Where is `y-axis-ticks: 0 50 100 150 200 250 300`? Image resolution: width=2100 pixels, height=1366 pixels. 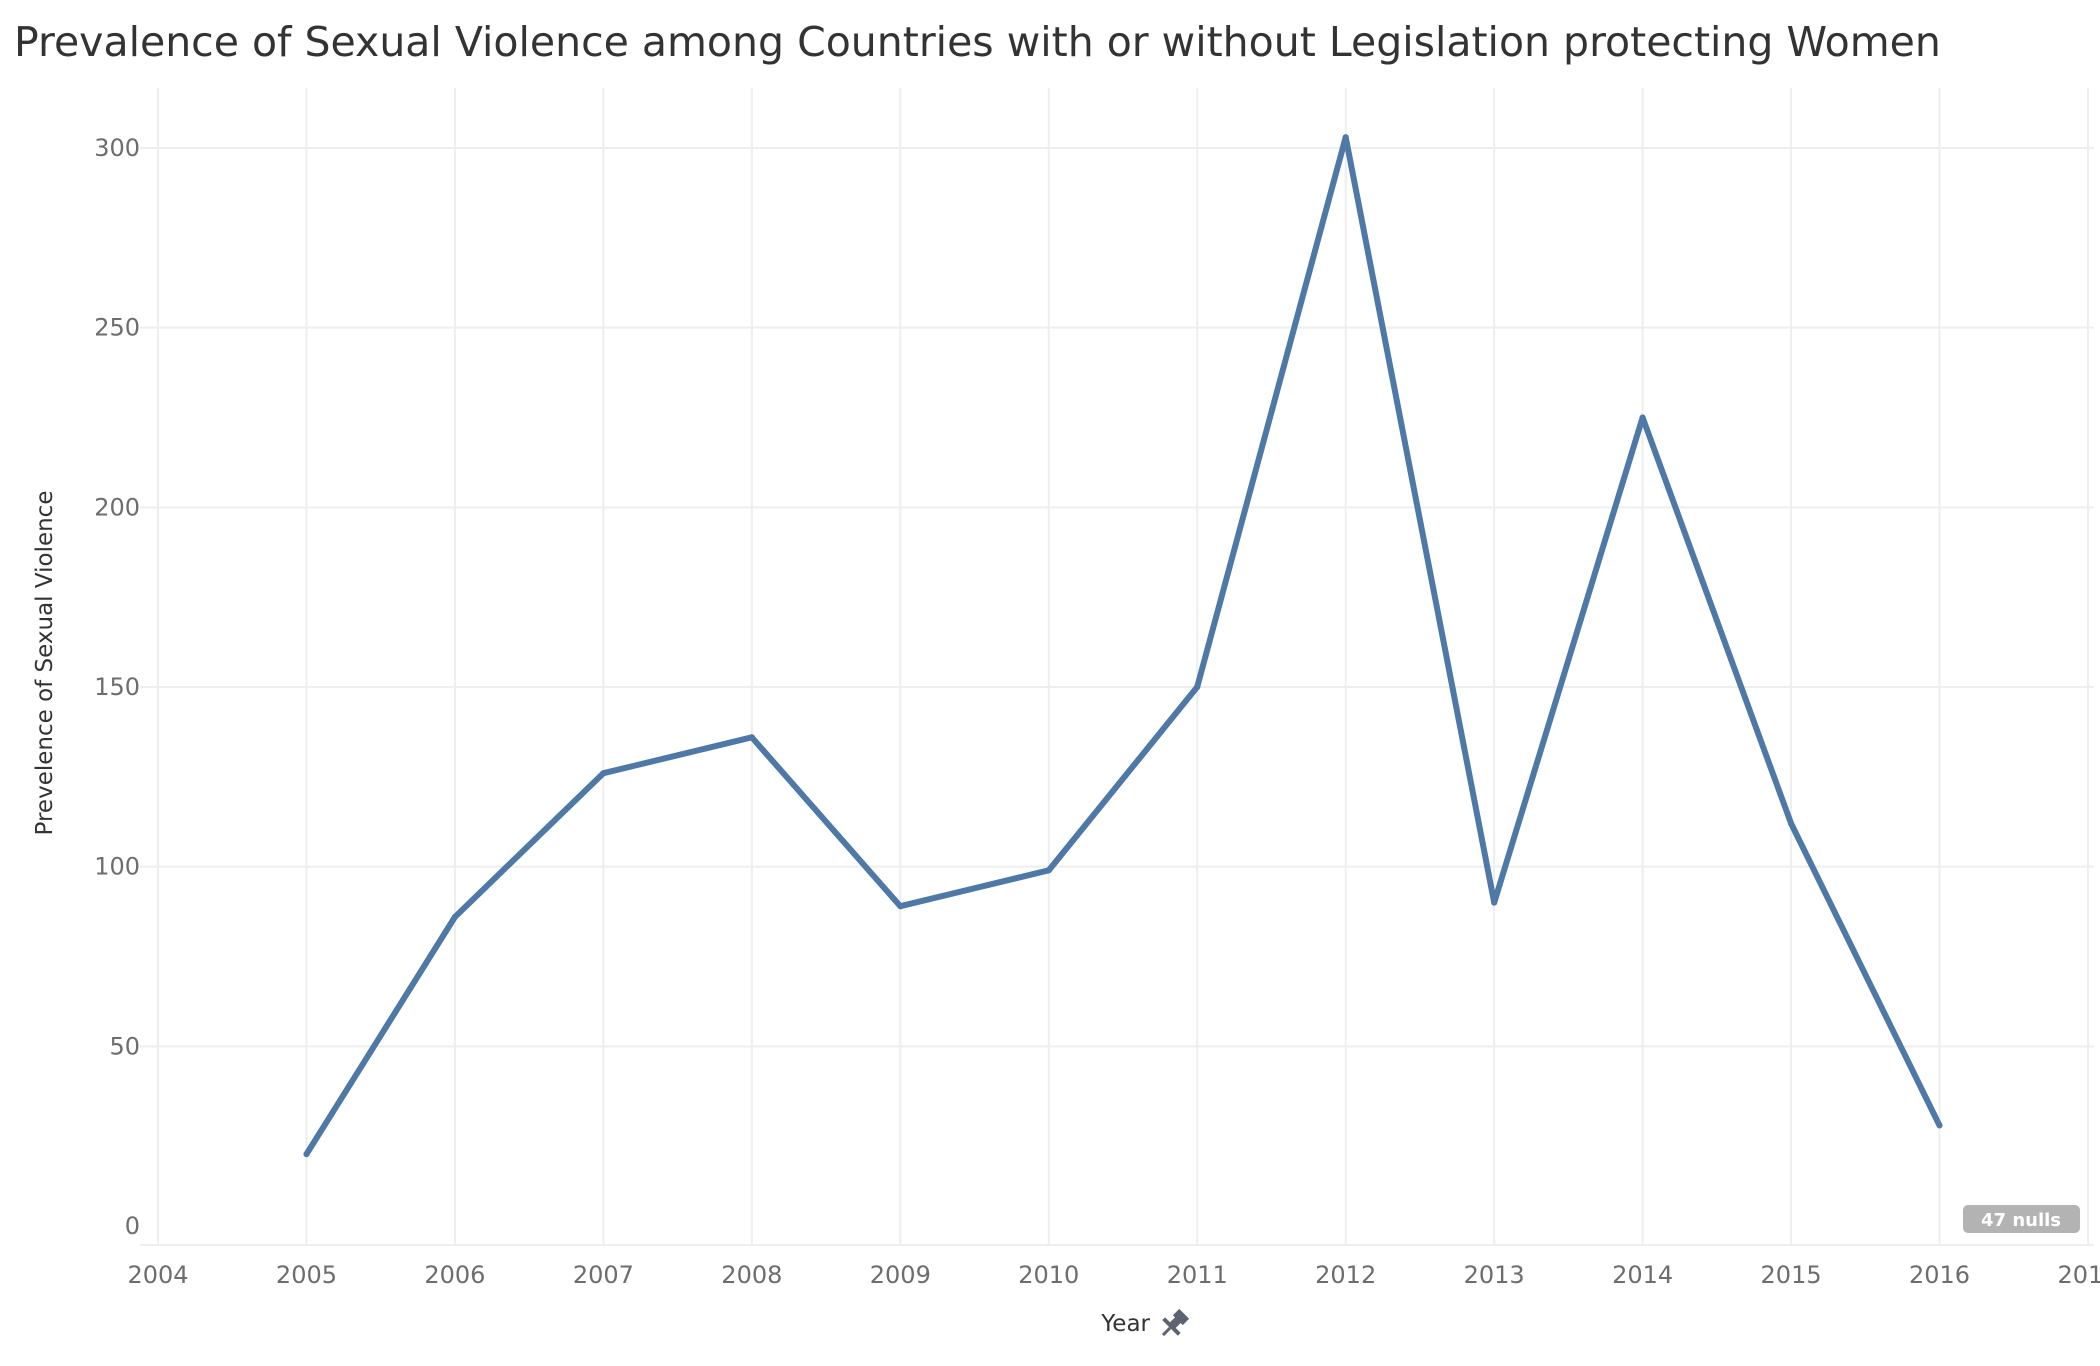
y-axis-ticks: 0 50 100 150 200 250 300 is located at coordinates (117, 687).